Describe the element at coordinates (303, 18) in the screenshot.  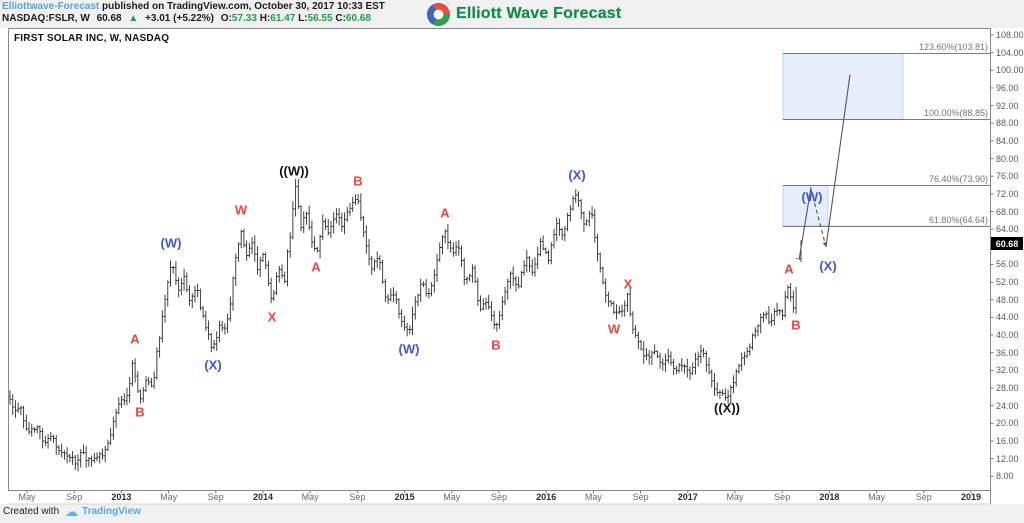
I see `ohlc-key: L:` at that location.